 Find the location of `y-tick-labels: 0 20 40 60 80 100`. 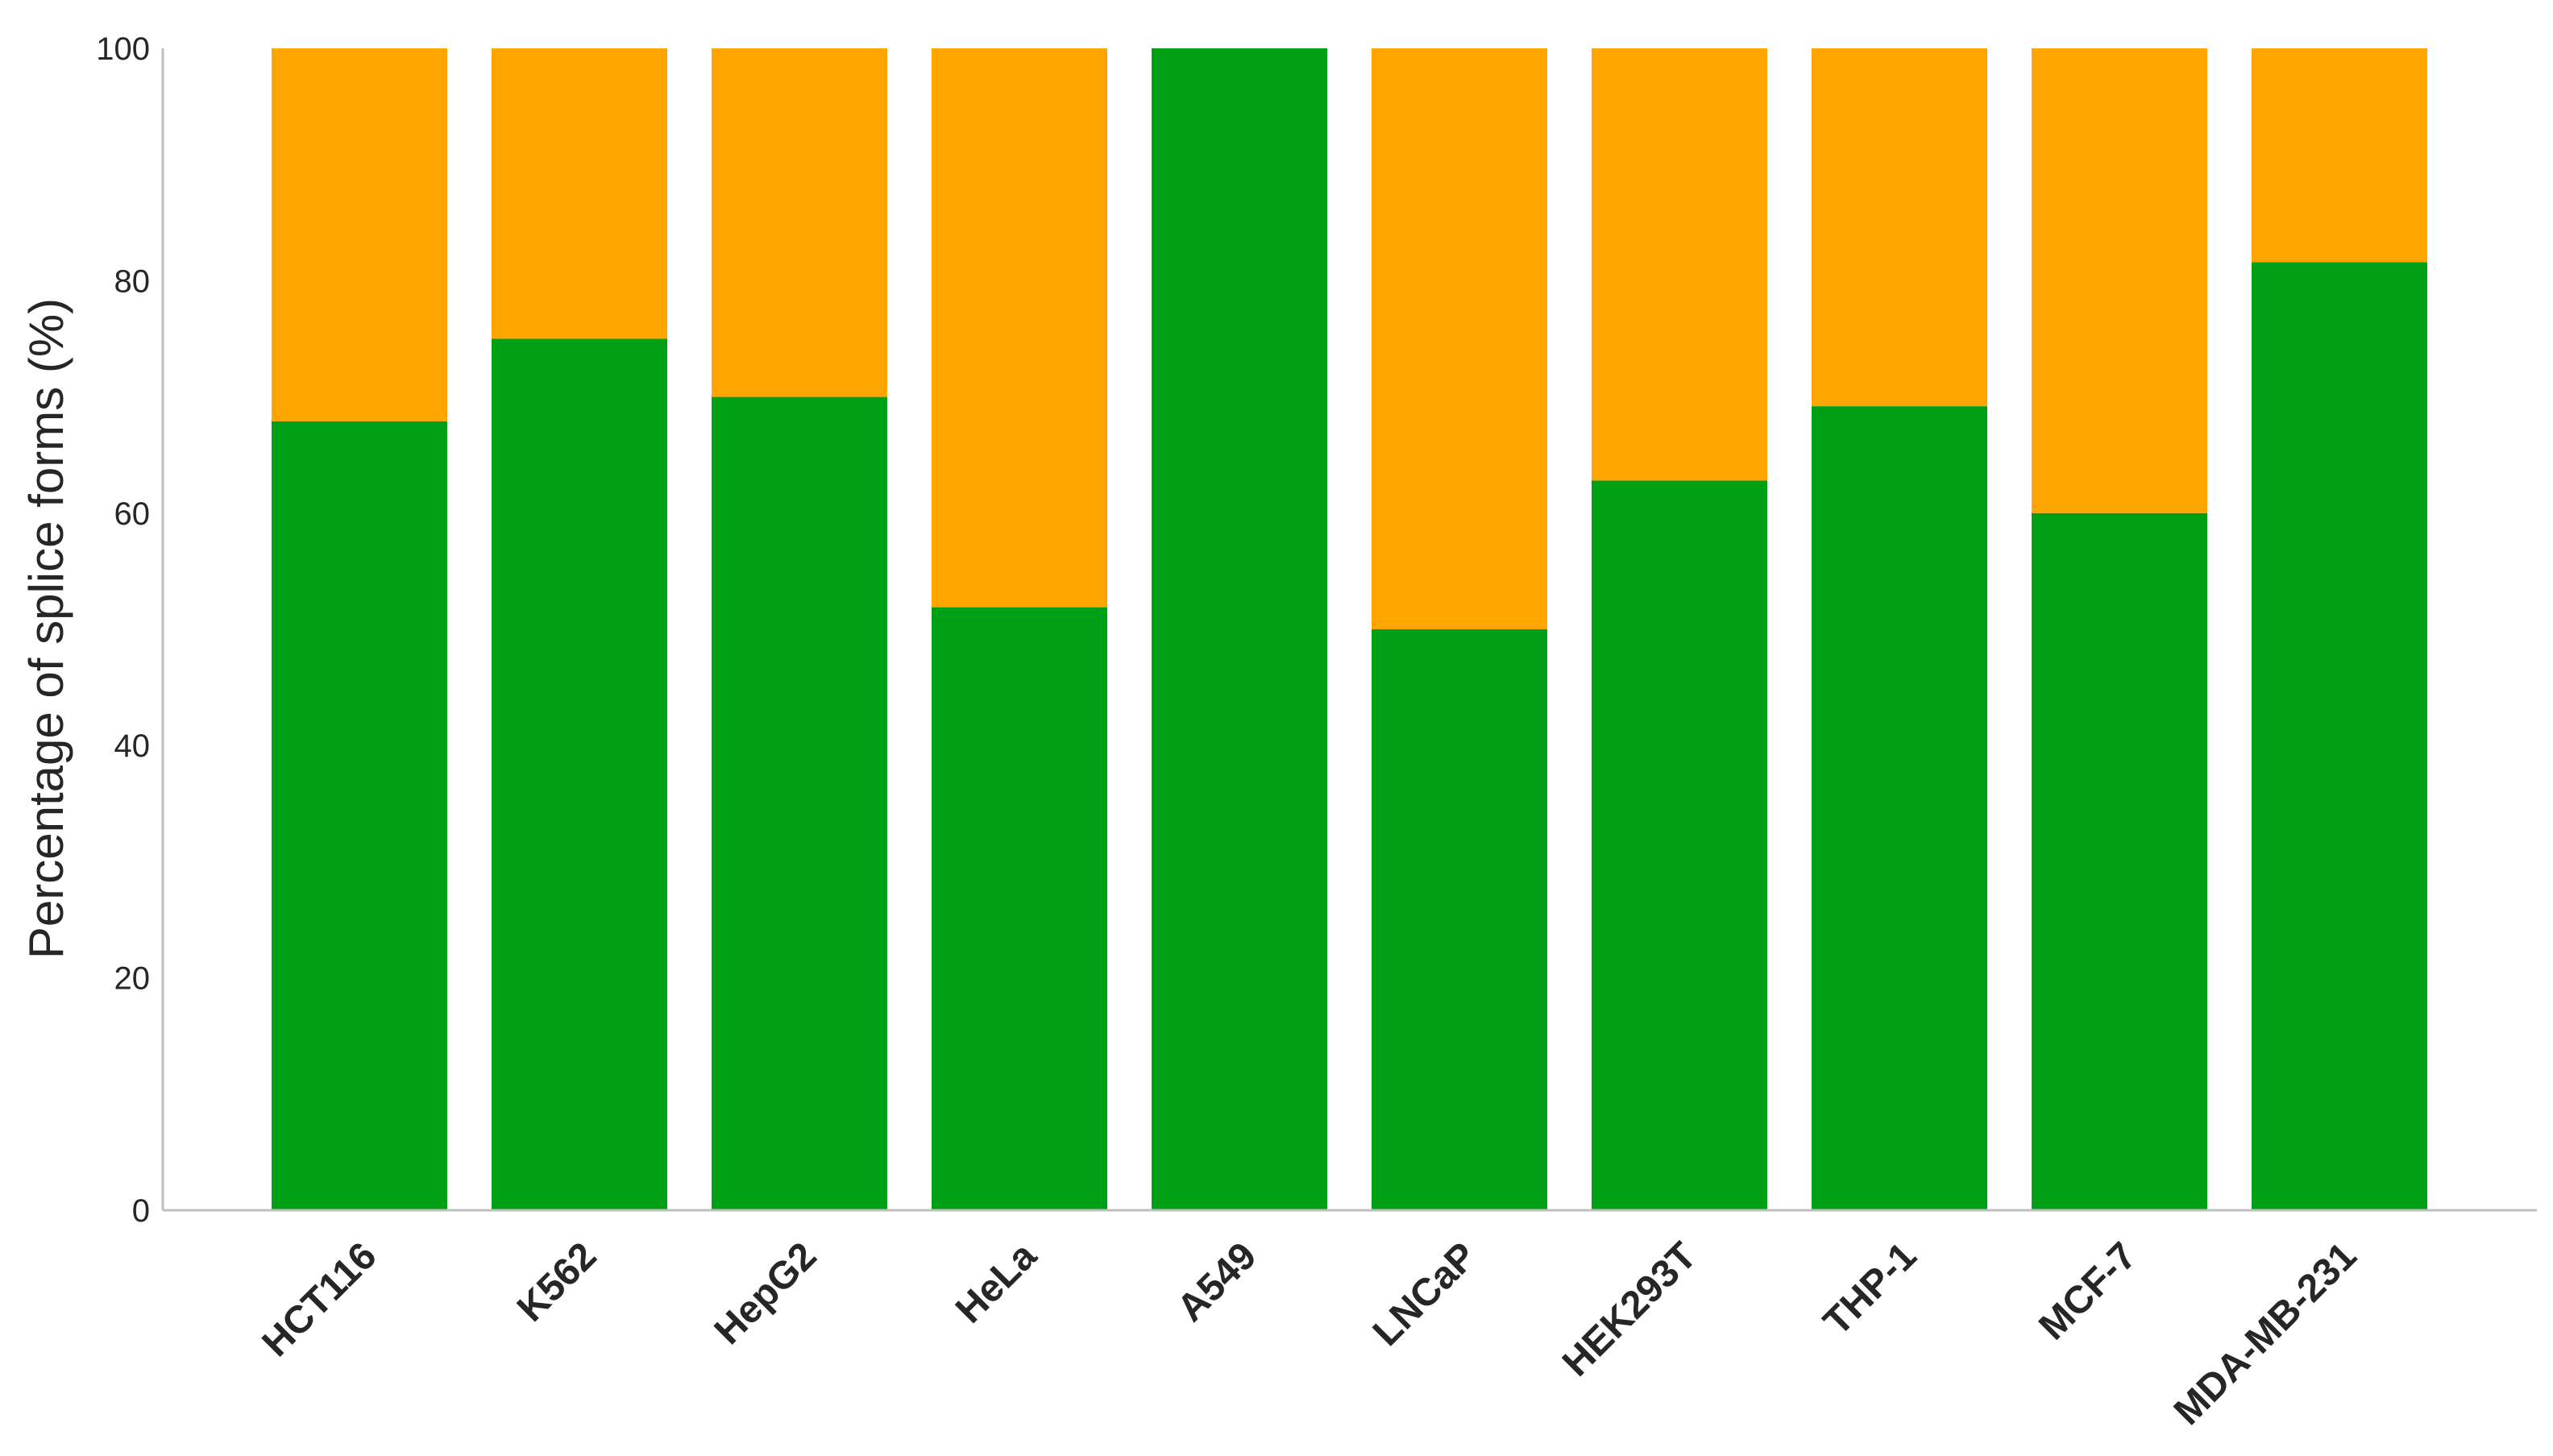

y-tick-labels: 0 20 40 60 80 100 is located at coordinates (123, 630).